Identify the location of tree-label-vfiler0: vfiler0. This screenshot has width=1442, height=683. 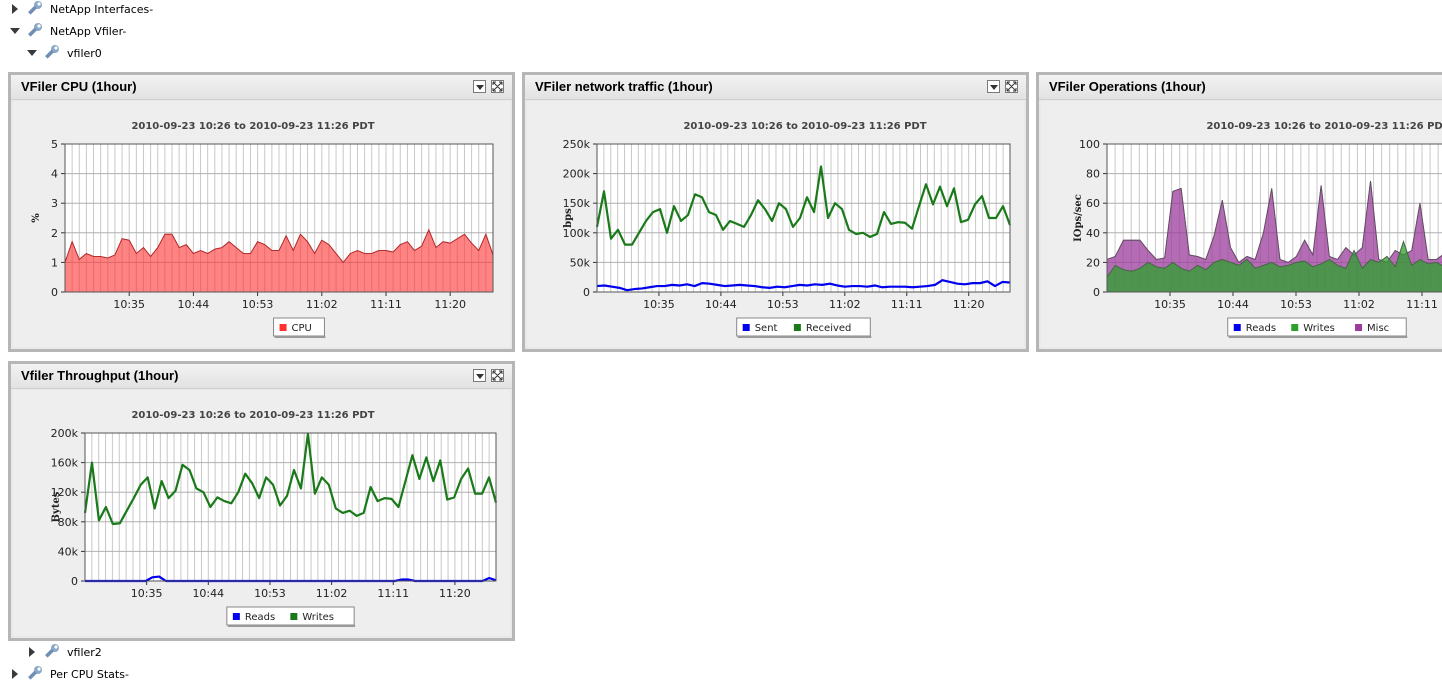
(84, 53).